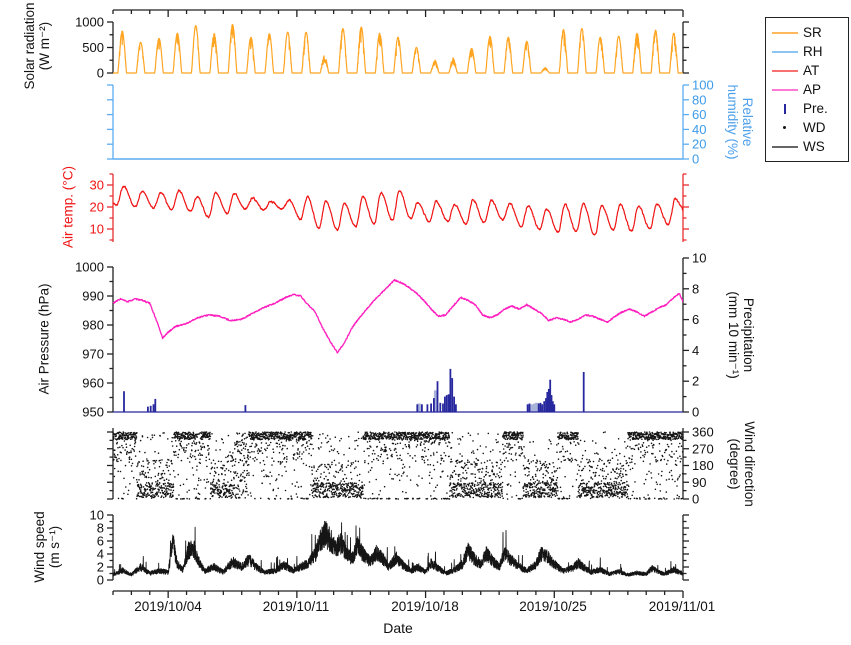 Image resolution: width=851 pixels, height=645 pixels. Describe the element at coordinates (296, 606) in the screenshot. I see `x-tick-label: 2019/10/11` at that location.